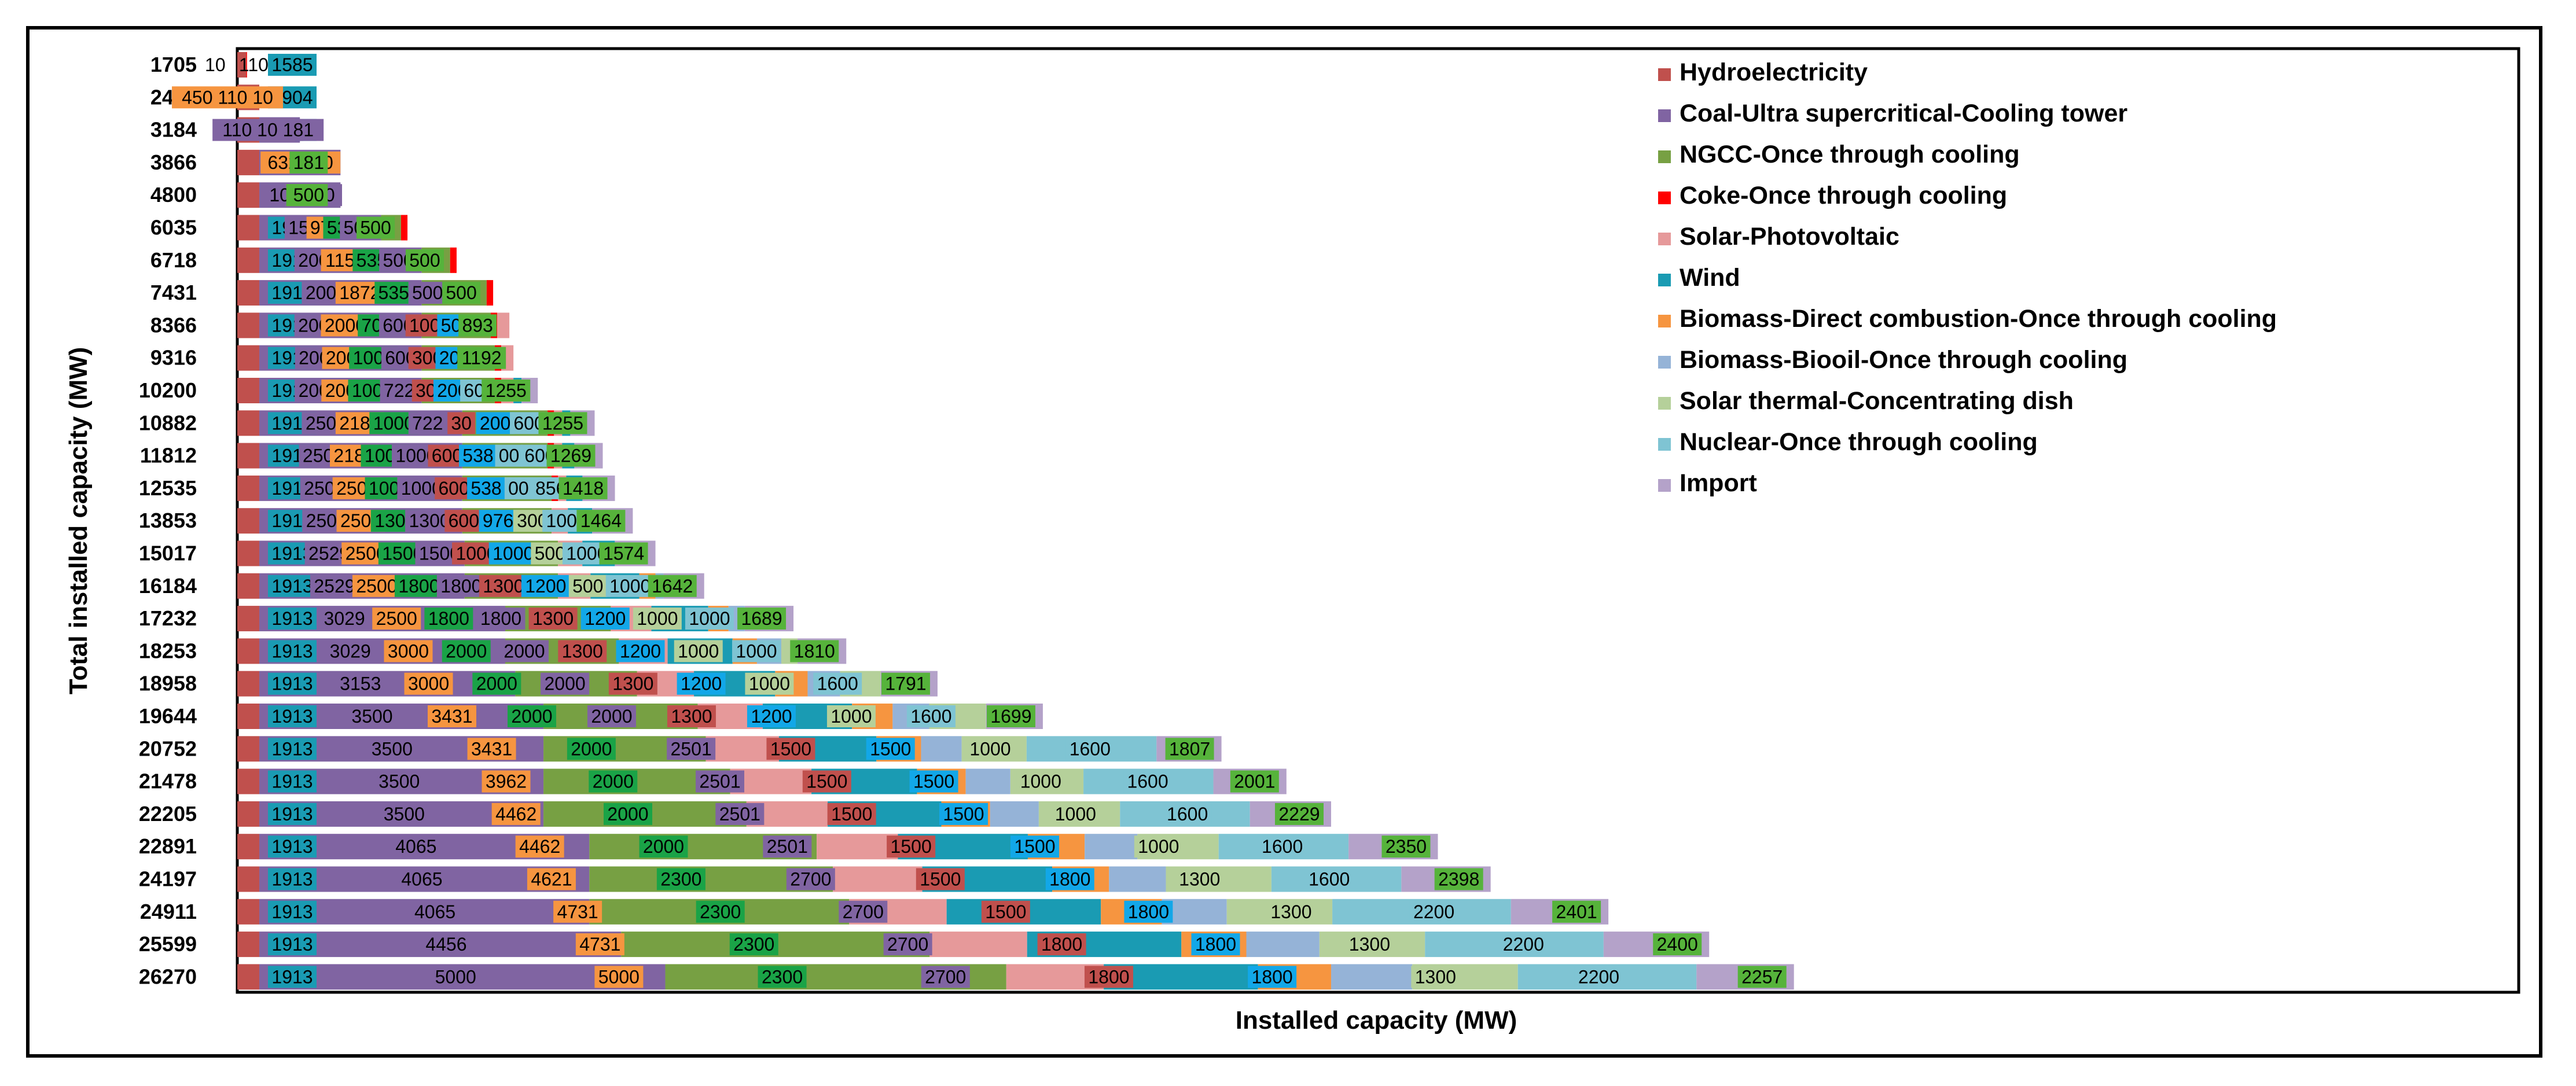 The height and width of the screenshot is (1086, 2576). I want to click on segment-label: 4065, so click(416, 846).